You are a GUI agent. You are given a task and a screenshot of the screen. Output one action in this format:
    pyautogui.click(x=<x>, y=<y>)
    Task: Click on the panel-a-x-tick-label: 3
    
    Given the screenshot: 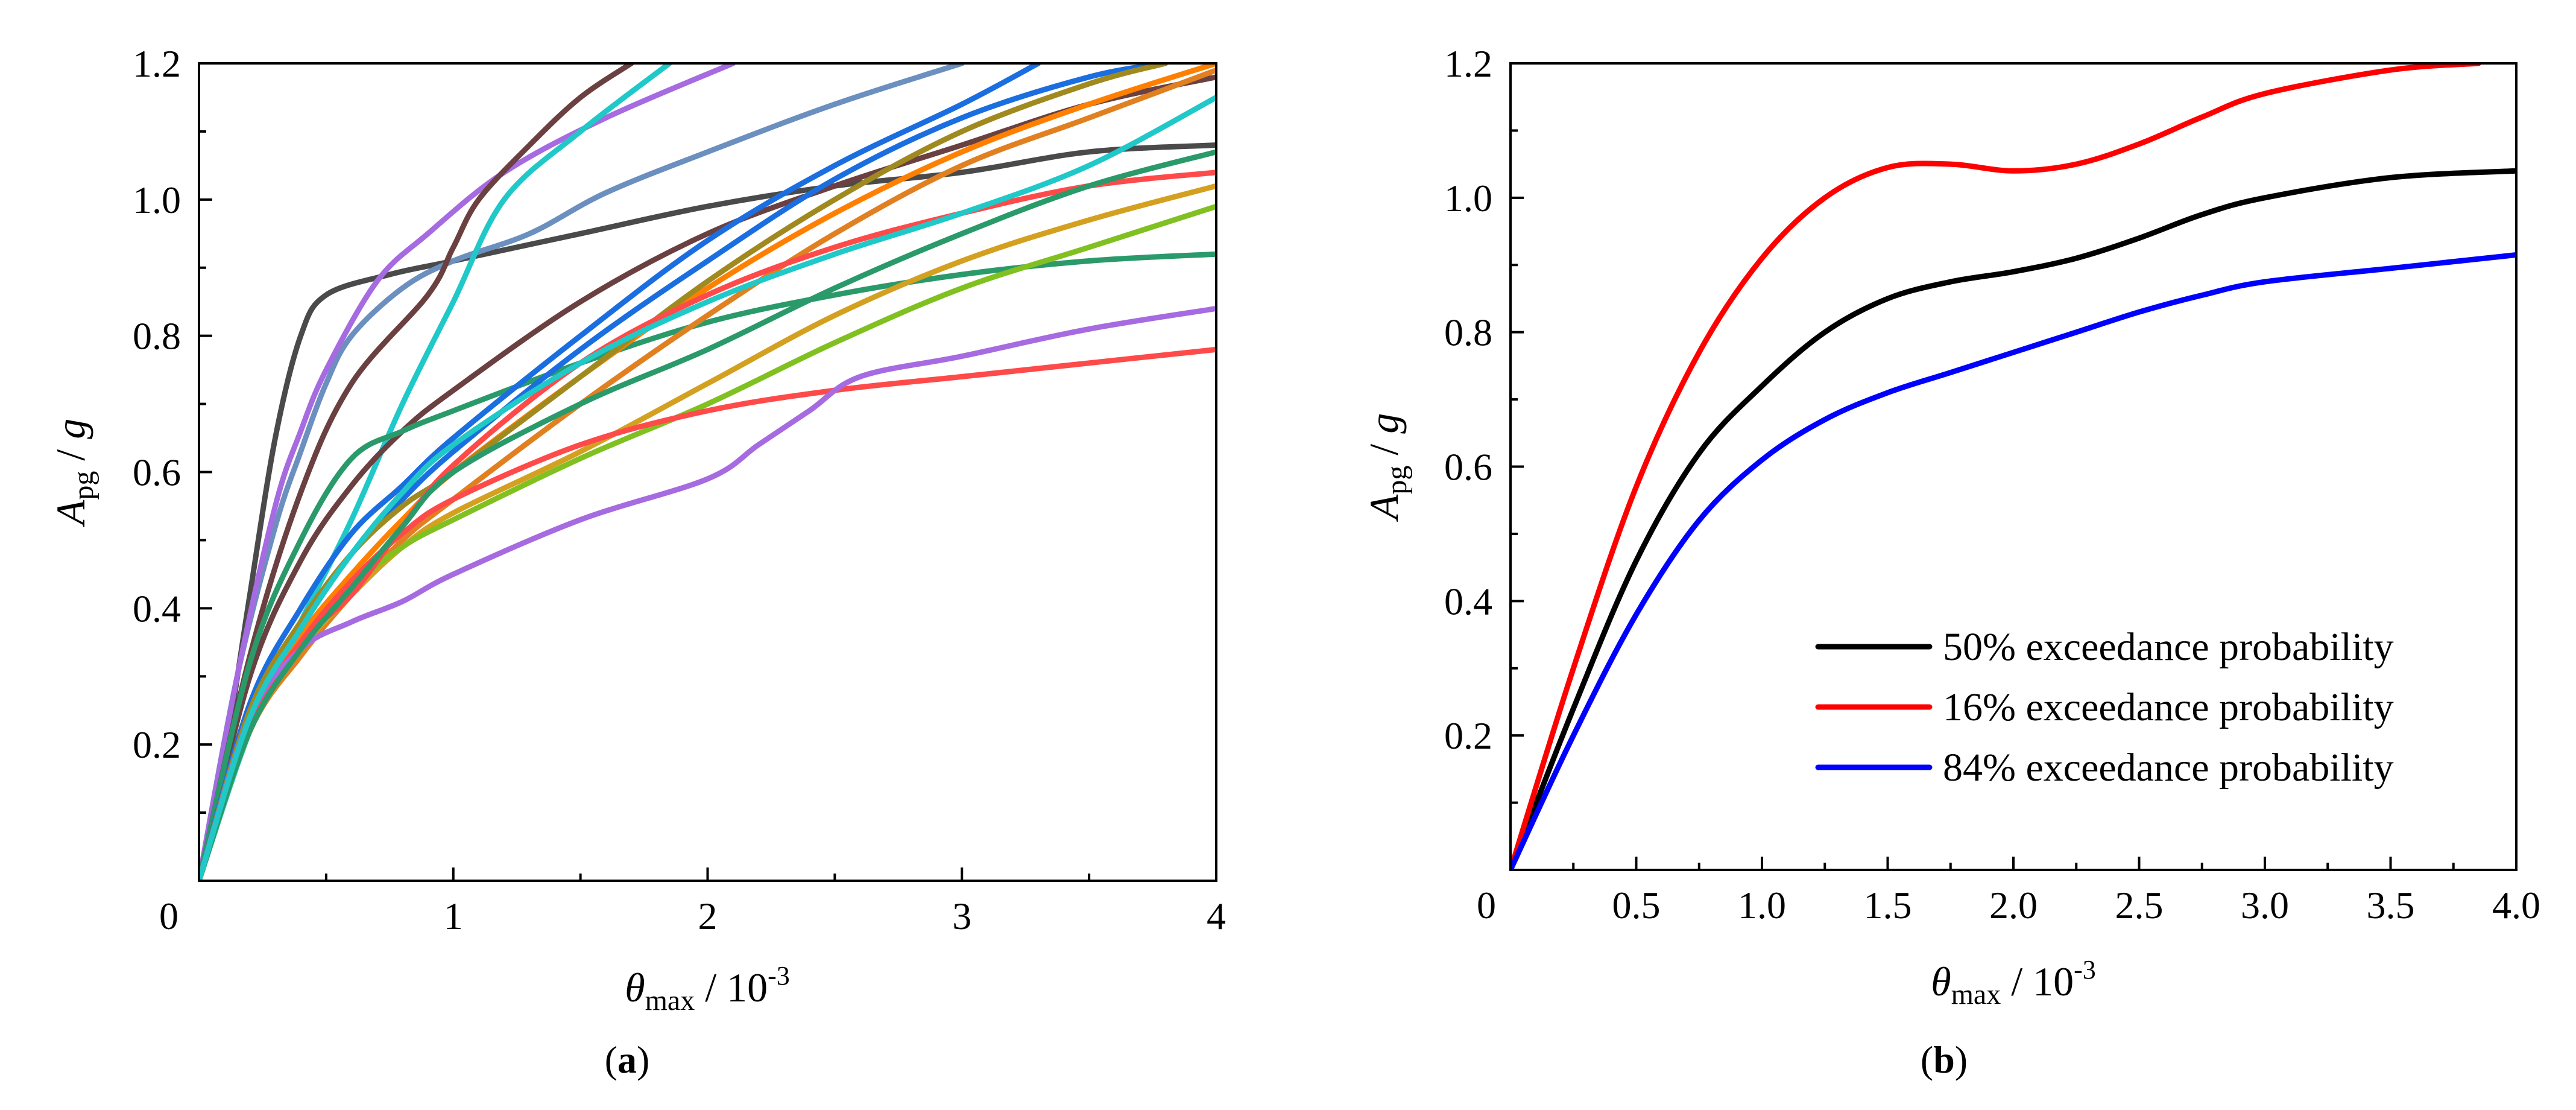 What is the action you would take?
    pyautogui.click(x=961, y=916)
    